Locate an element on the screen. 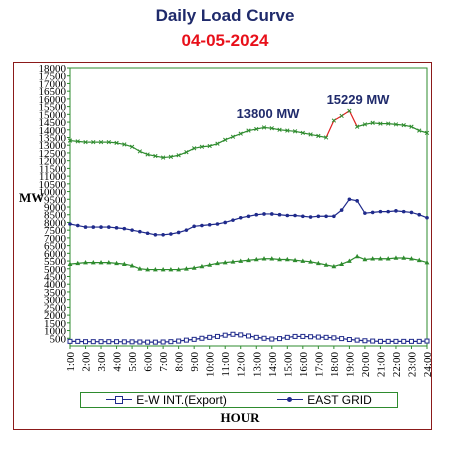  x-tick-label: 8:00 is located at coordinates (180, 362).